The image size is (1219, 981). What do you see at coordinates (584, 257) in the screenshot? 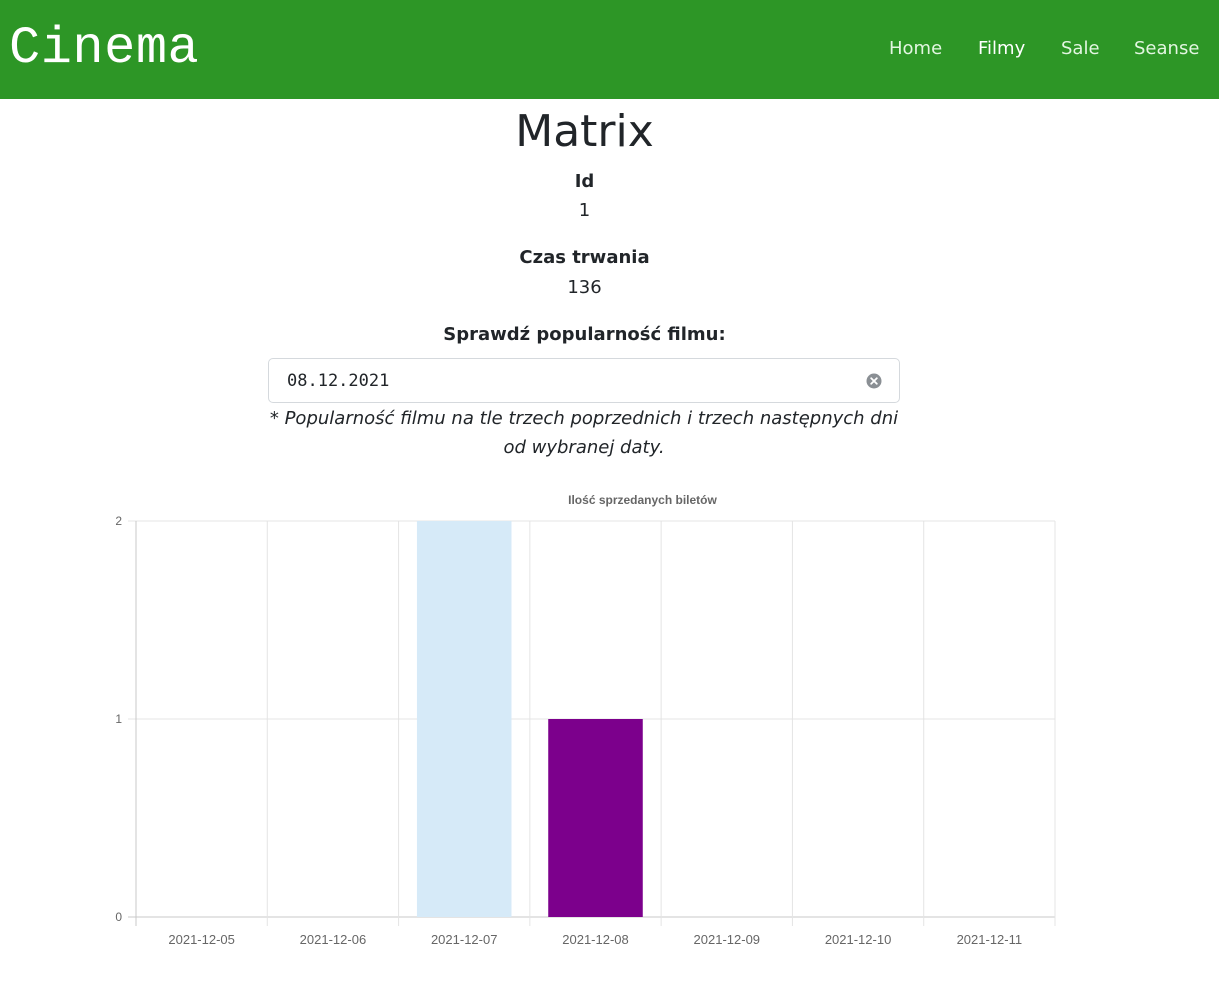
I see `duration-label: Czas trwania` at bounding box center [584, 257].